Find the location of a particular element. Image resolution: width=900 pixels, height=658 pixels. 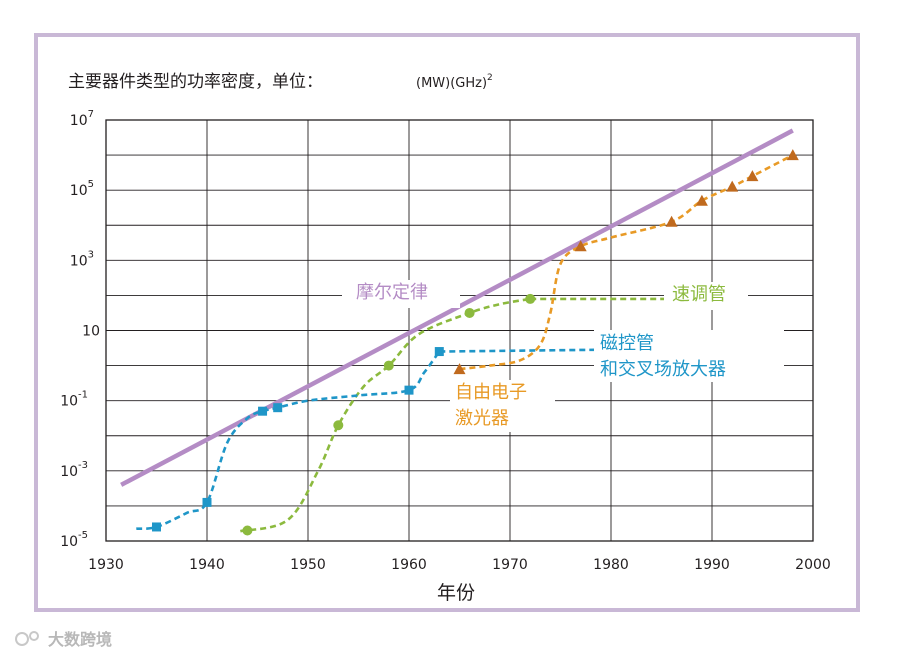

y-tick-label: 10⁷ is located at coordinates (82, 119).